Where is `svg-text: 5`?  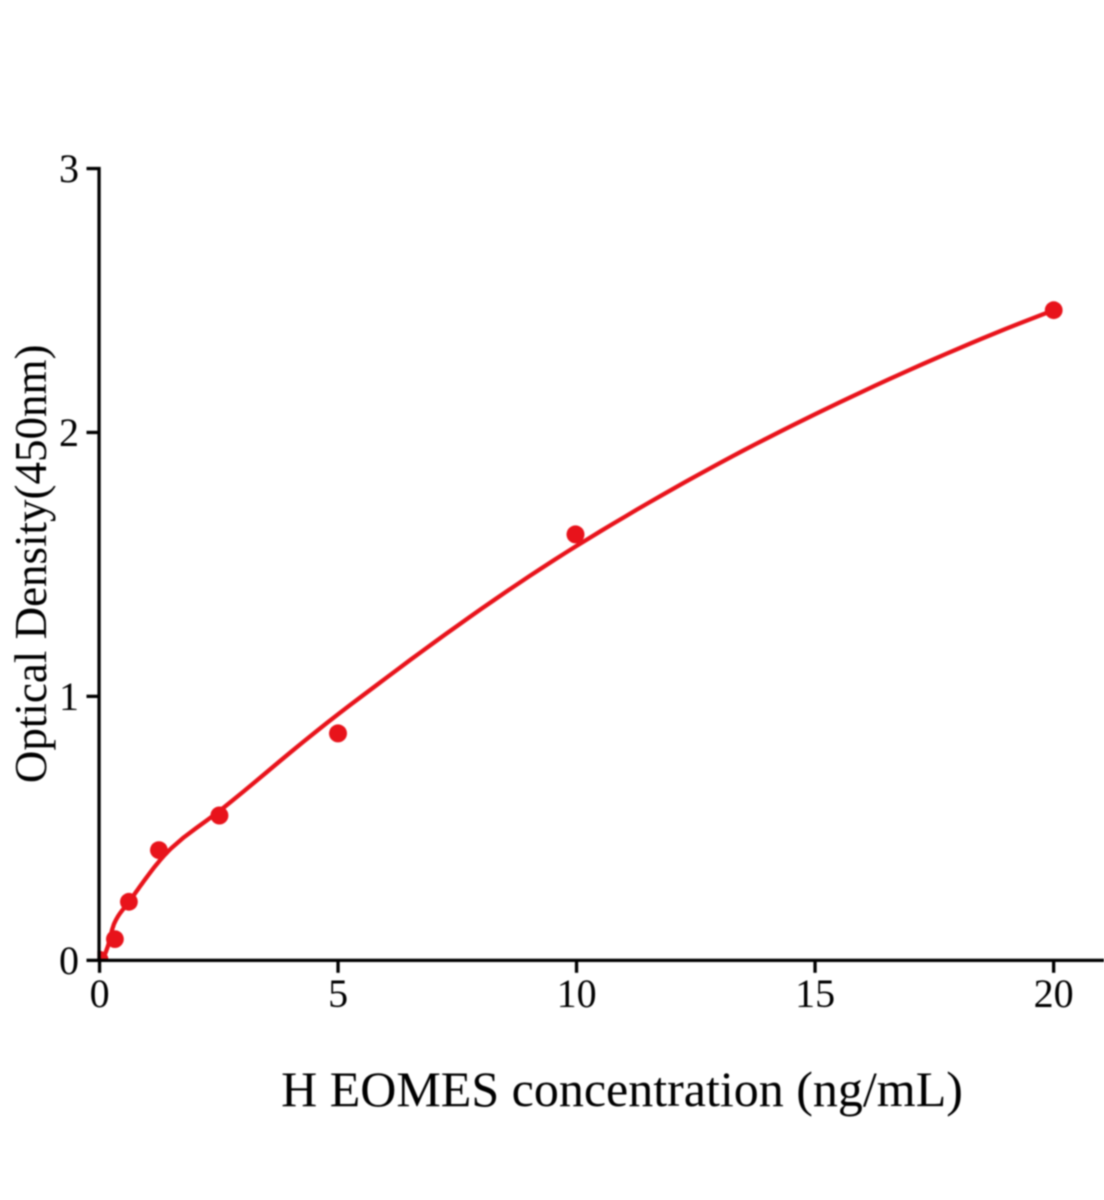 svg-text: 5 is located at coordinates (338, 993).